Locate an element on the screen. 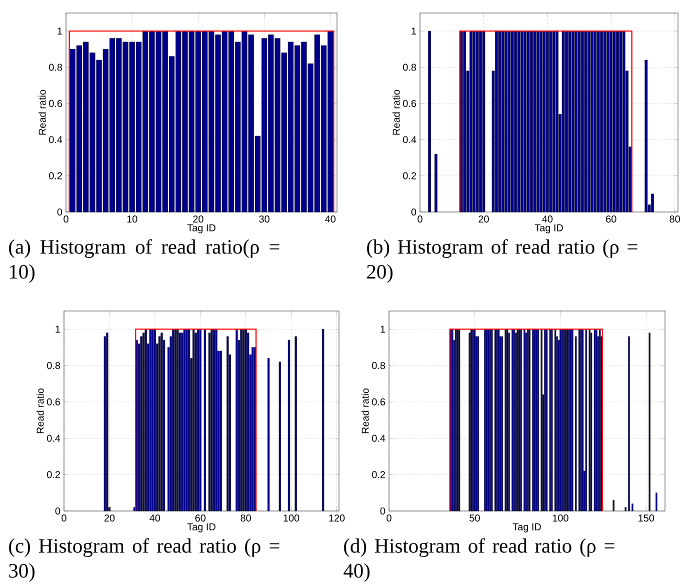 This screenshot has width=682, height=585. text: (a) Histogram of read ratio(ρ = 10) is located at coordinates (144, 261).